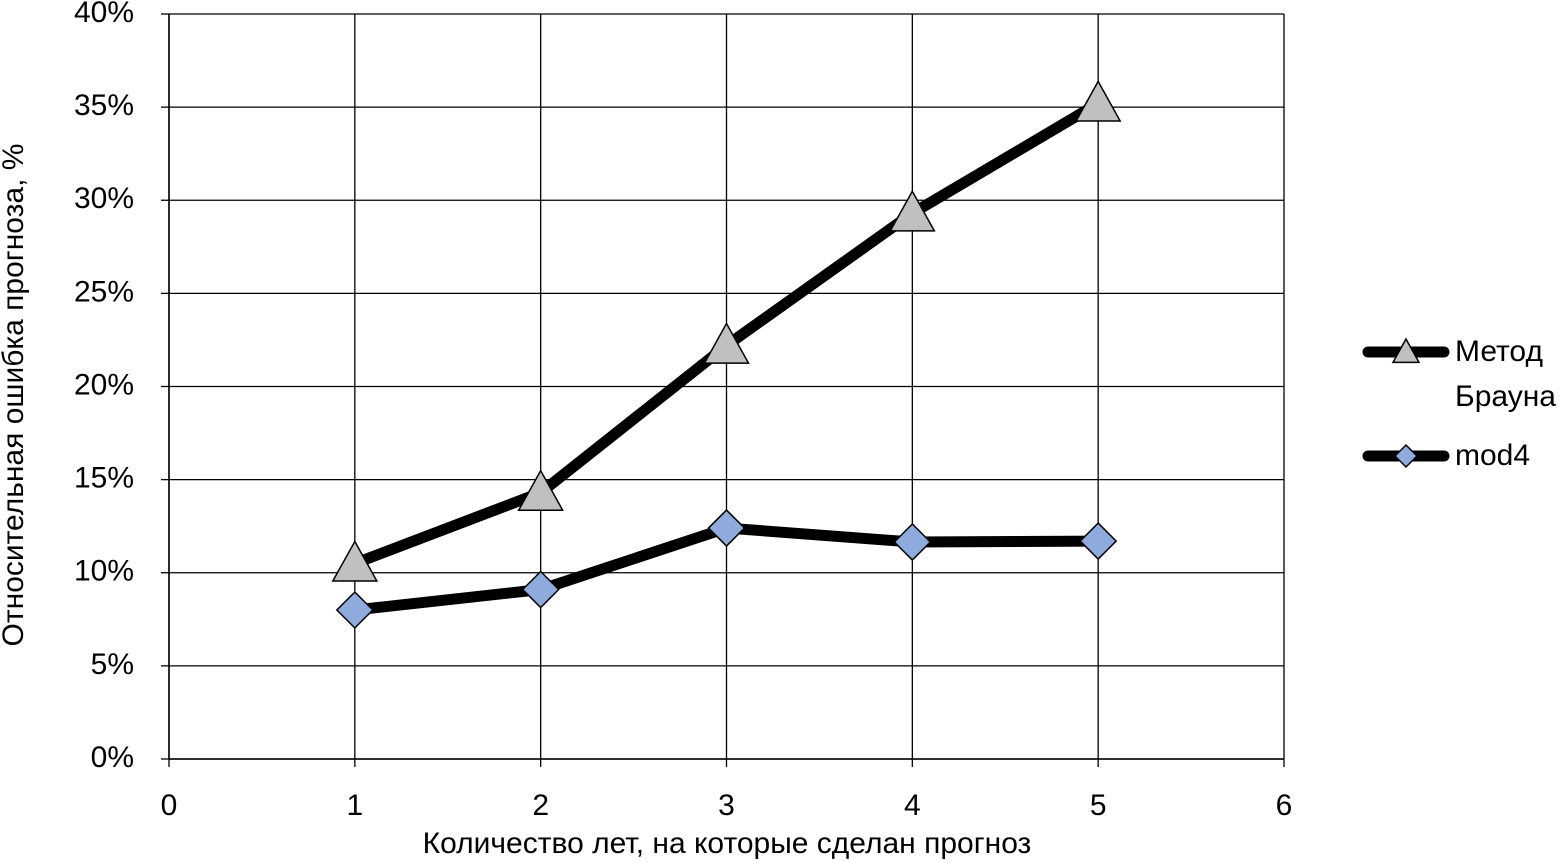 The height and width of the screenshot is (863, 1566). Describe the element at coordinates (112, 757) in the screenshot. I see `y-tick-label: 0%` at that location.